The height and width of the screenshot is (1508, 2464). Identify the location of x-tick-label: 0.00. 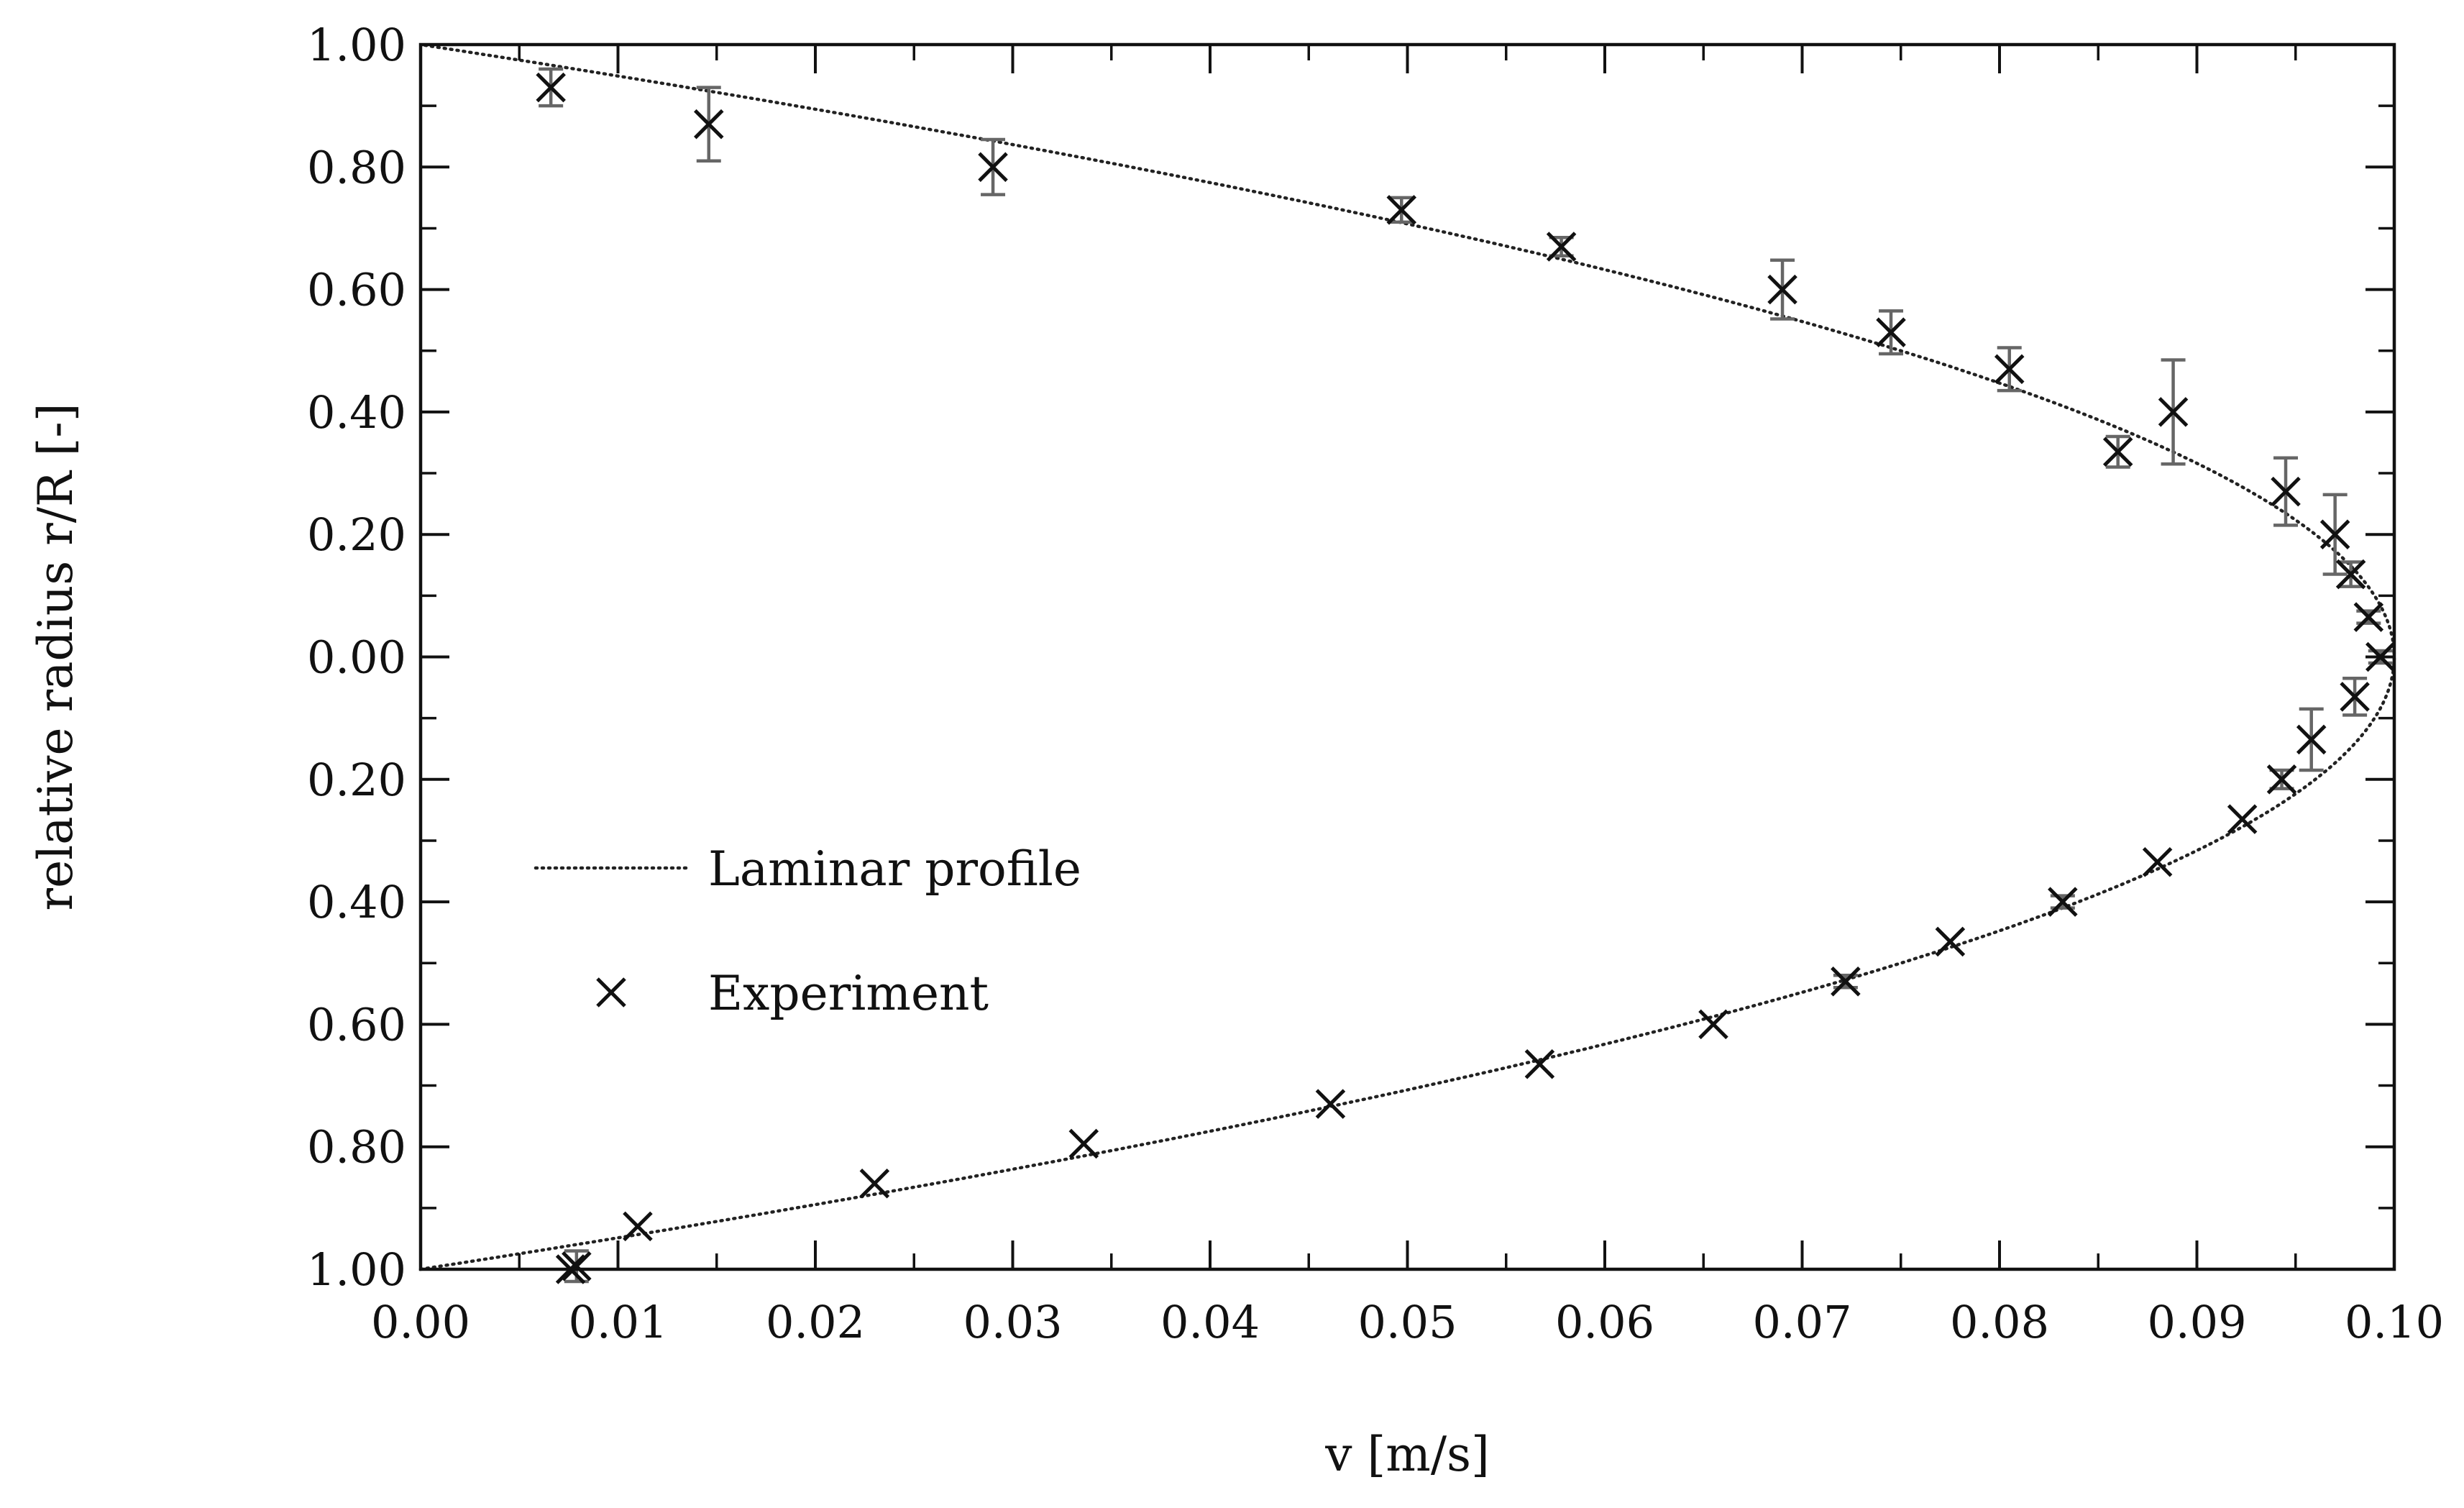
(420, 1322).